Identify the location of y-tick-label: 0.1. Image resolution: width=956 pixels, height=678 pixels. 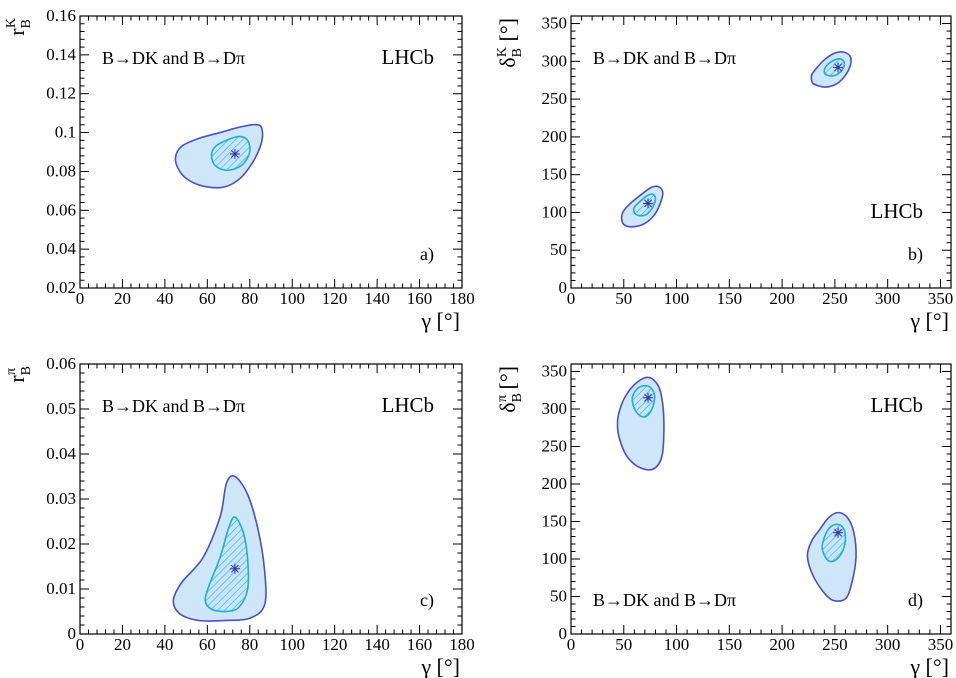
(65, 132).